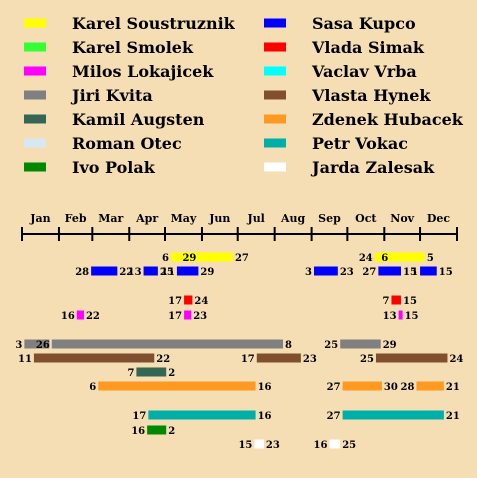 Image resolution: width=477 pixels, height=478 pixels. I want to click on month-axis: Jan Feb Mar Apr May Jun Jul Aug Sep Oct Nov Dec, so click(239, 226).